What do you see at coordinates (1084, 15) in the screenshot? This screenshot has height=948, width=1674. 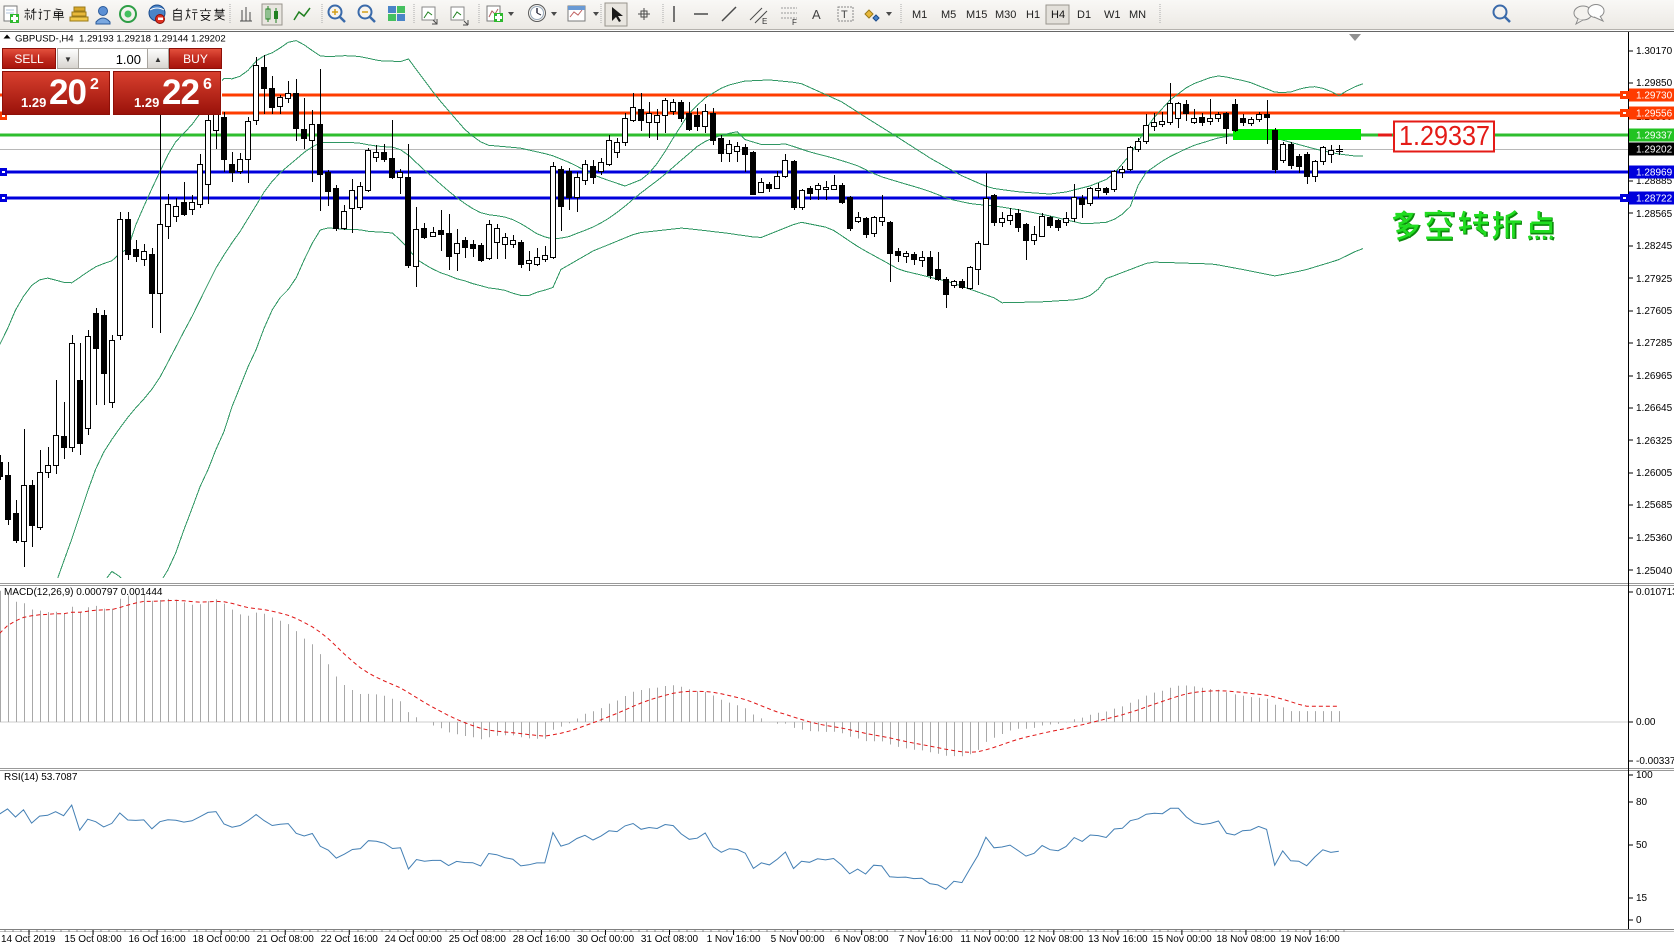 I see `svg-text: D1` at bounding box center [1084, 15].